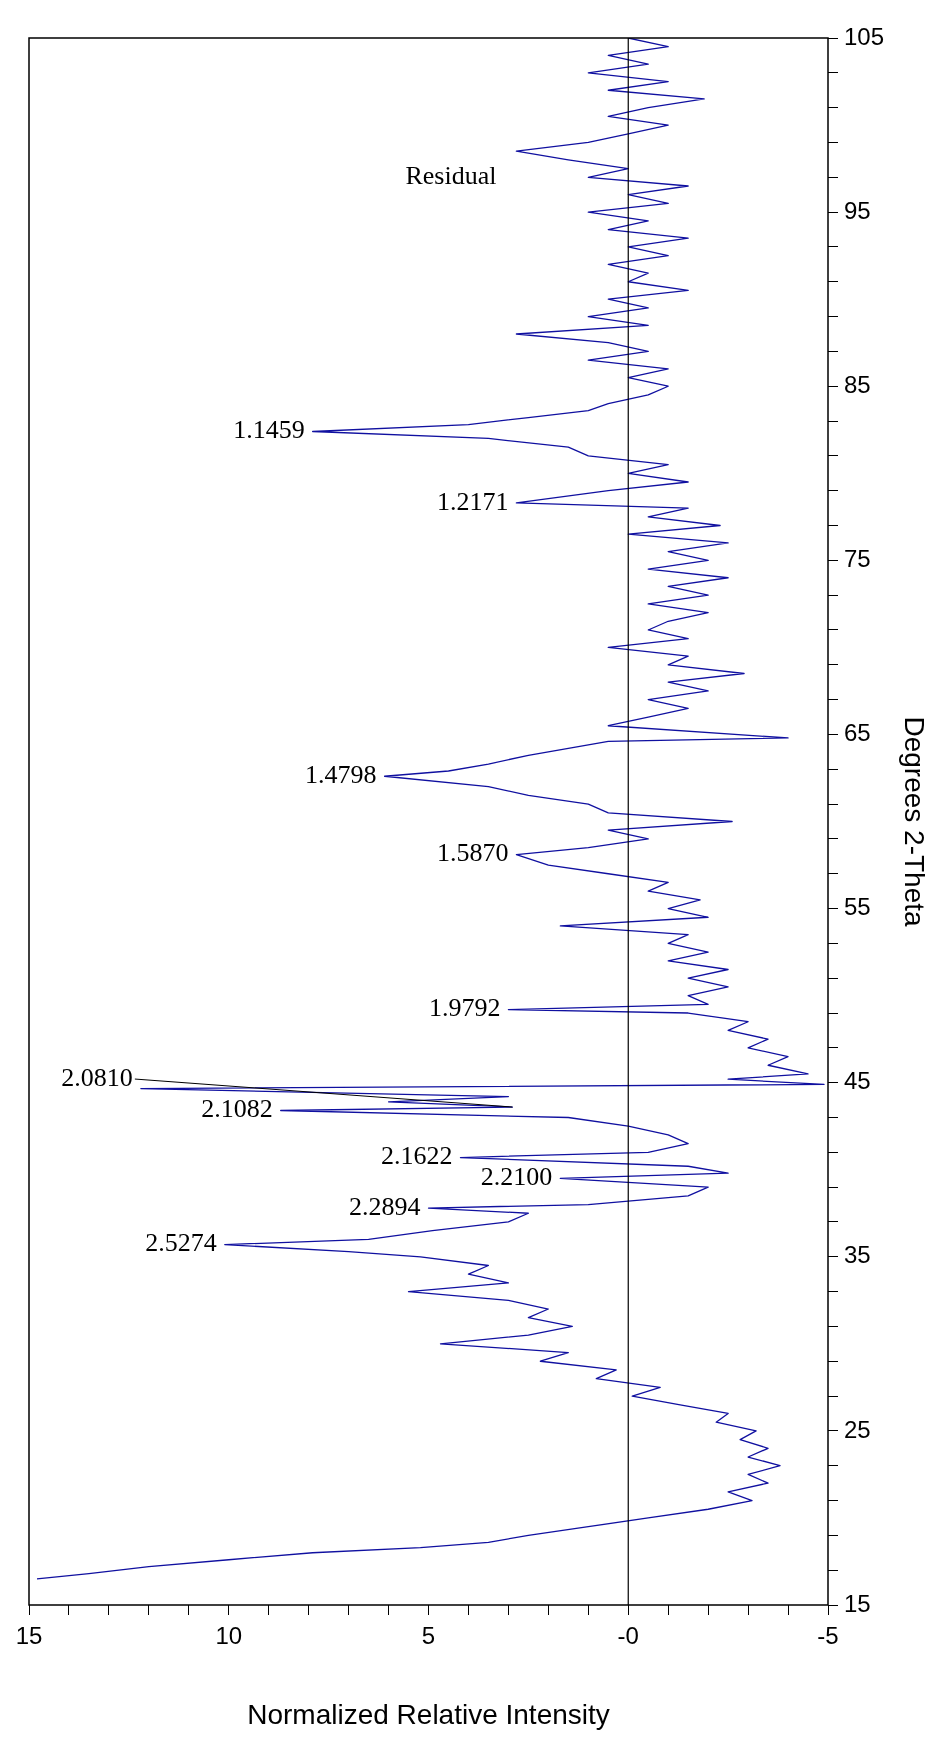  I want to click on y-axis-title: Degrees 2-Theta, so click(914, 821).